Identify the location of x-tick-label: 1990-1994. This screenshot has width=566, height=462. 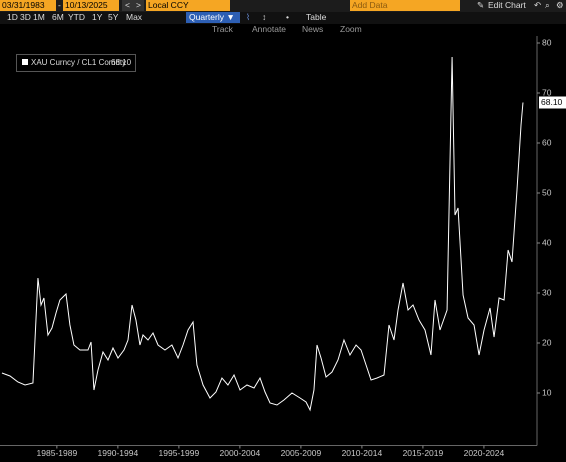
(118, 453).